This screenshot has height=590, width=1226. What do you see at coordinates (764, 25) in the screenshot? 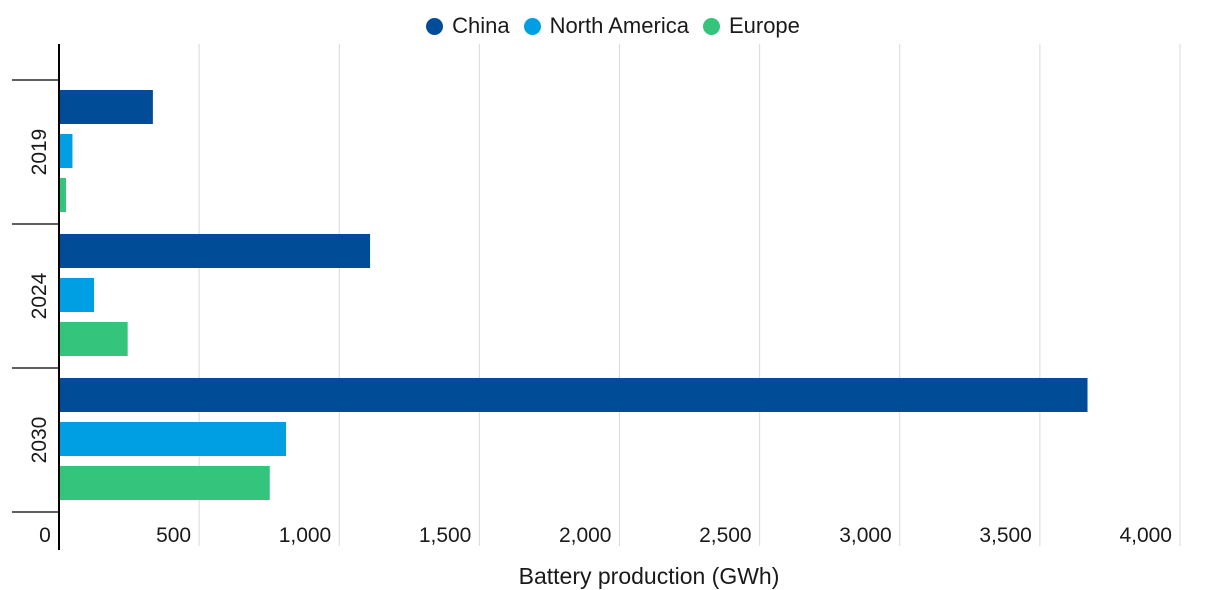
I see `legend-label: Europe` at bounding box center [764, 25].